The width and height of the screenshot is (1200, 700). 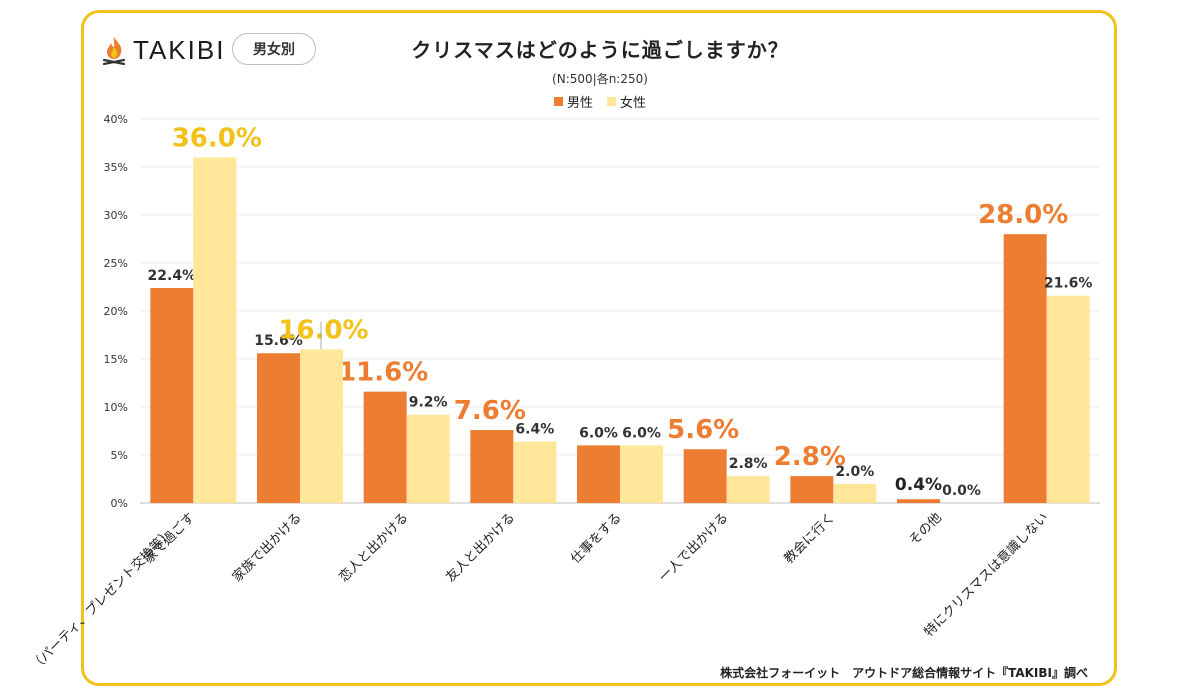 I want to click on y-tick-label: 40%, so click(x=116, y=119).